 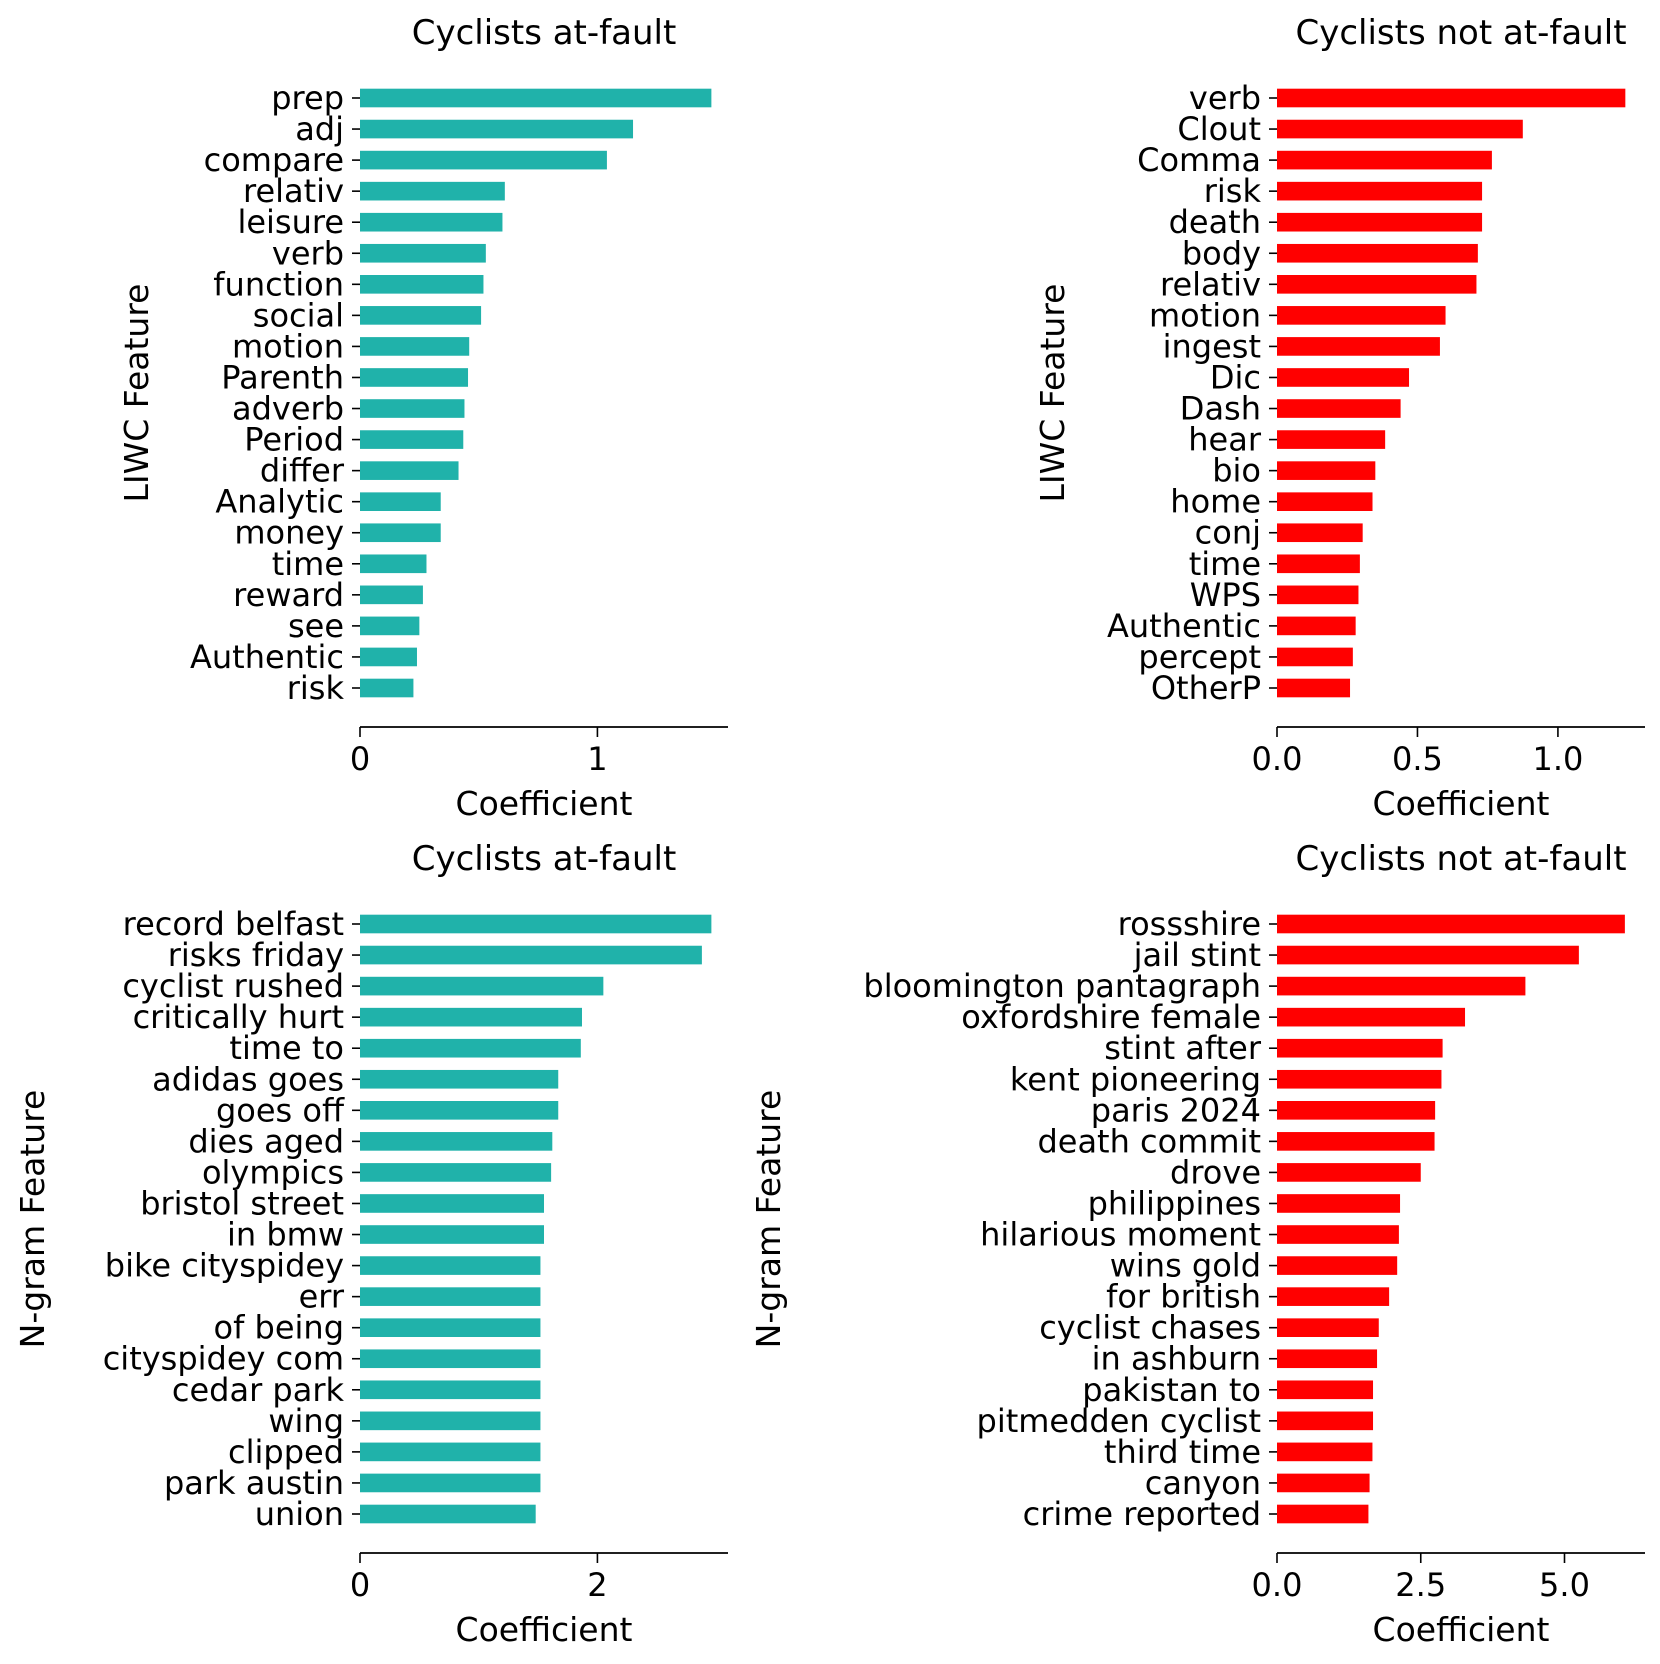 What do you see at coordinates (316, 688) in the screenshot?
I see `y-tick-label: risk` at bounding box center [316, 688].